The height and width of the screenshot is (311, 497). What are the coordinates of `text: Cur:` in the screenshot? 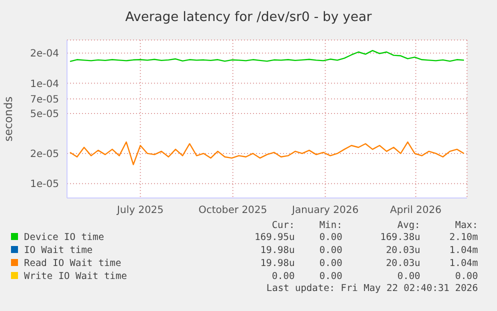 It's located at (283, 225).